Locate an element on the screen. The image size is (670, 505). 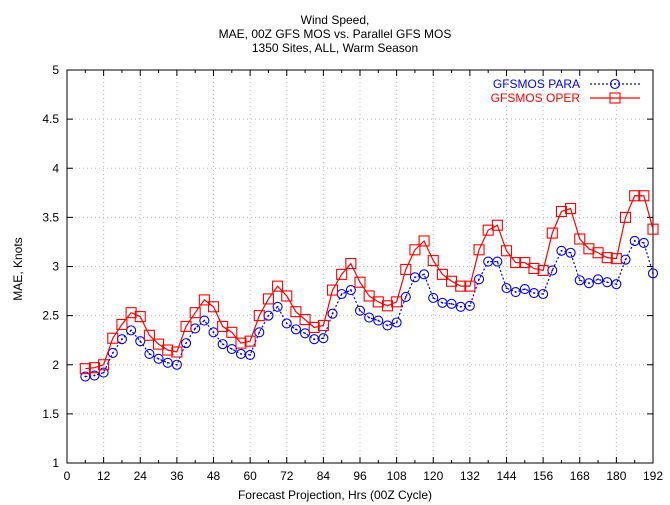
x-tick-label: 120 is located at coordinates (433, 476).